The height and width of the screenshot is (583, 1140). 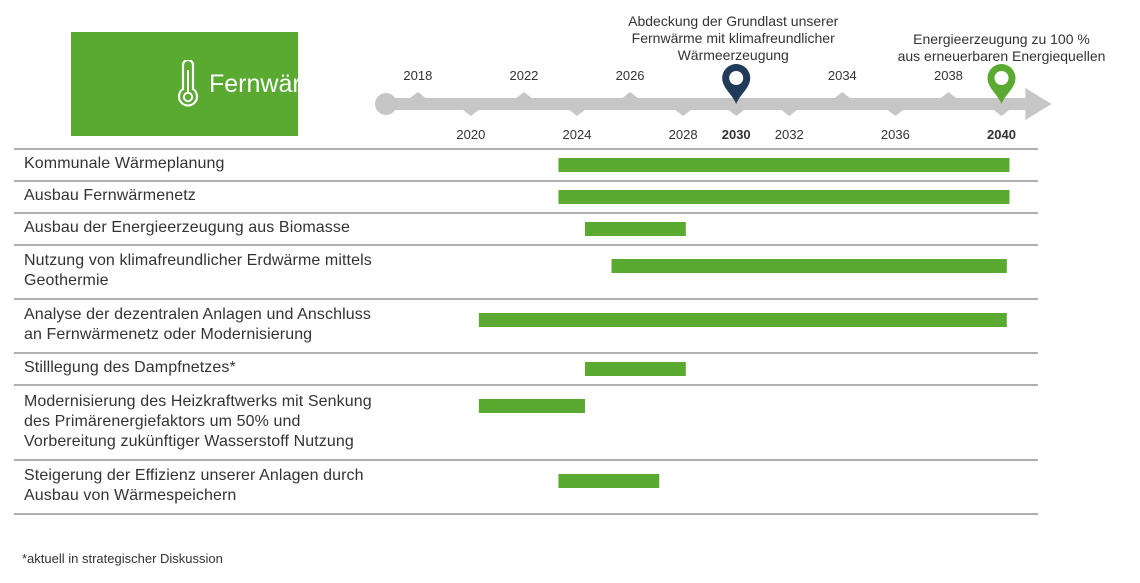 I want to click on tick-label: 2036, so click(x=895, y=134).